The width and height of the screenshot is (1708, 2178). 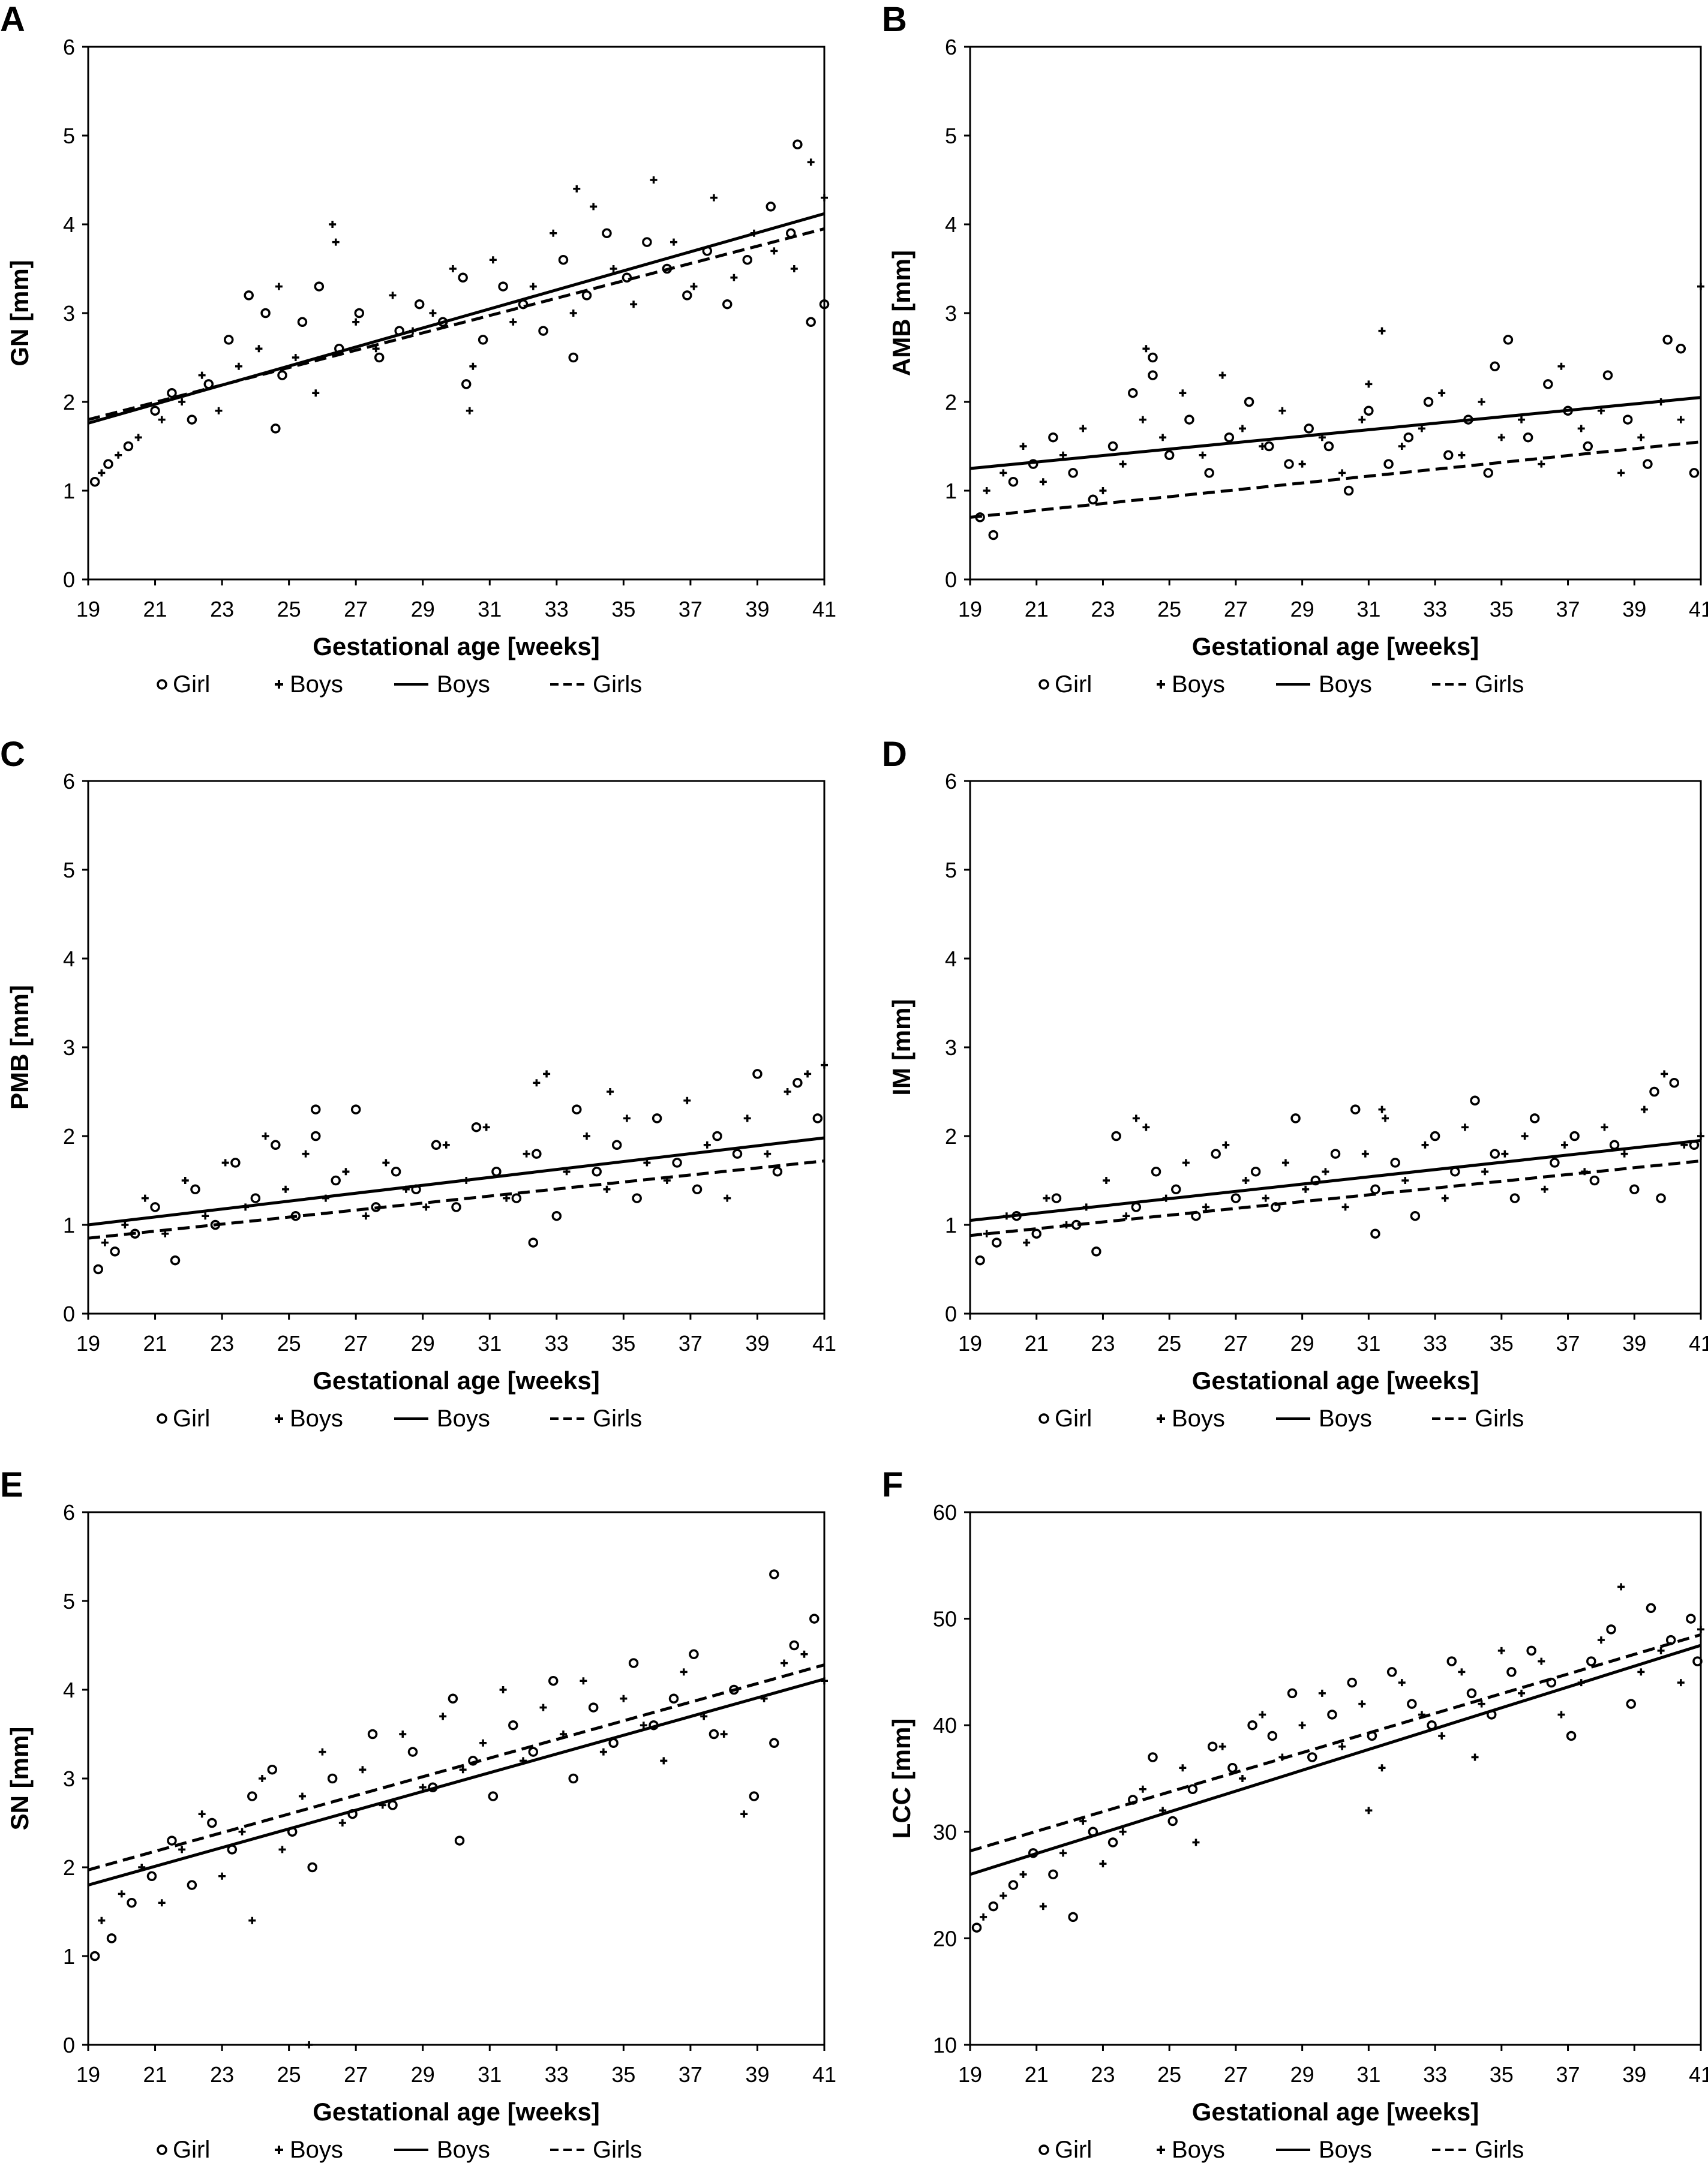 I want to click on x-tick-label: 31, so click(x=1368, y=2074).